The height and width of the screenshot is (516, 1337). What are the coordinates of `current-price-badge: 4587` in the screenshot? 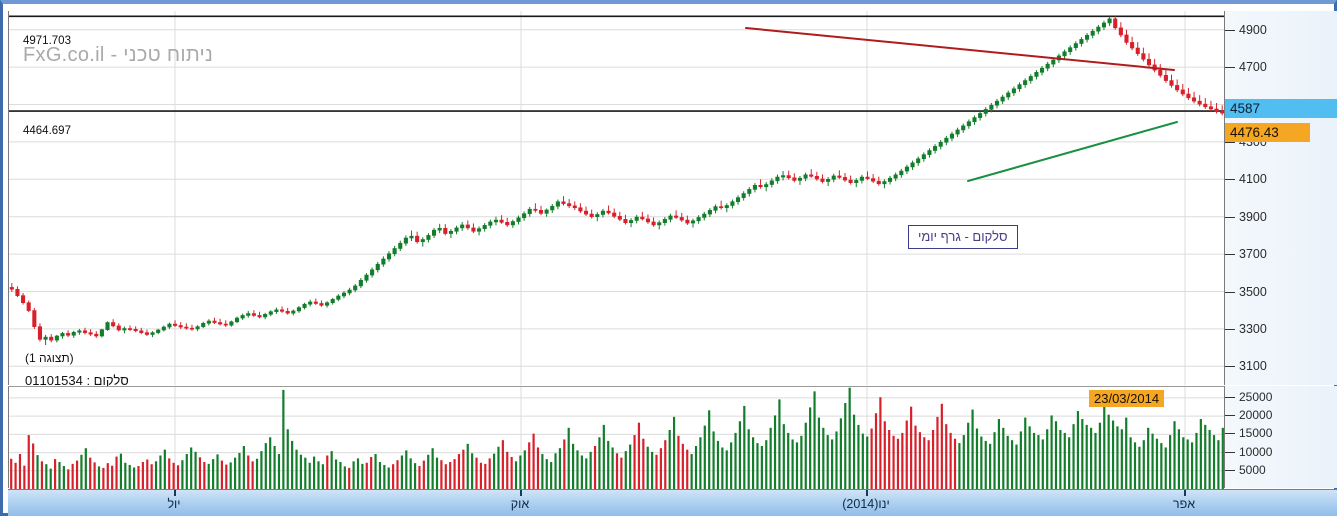 It's located at (1281, 108).